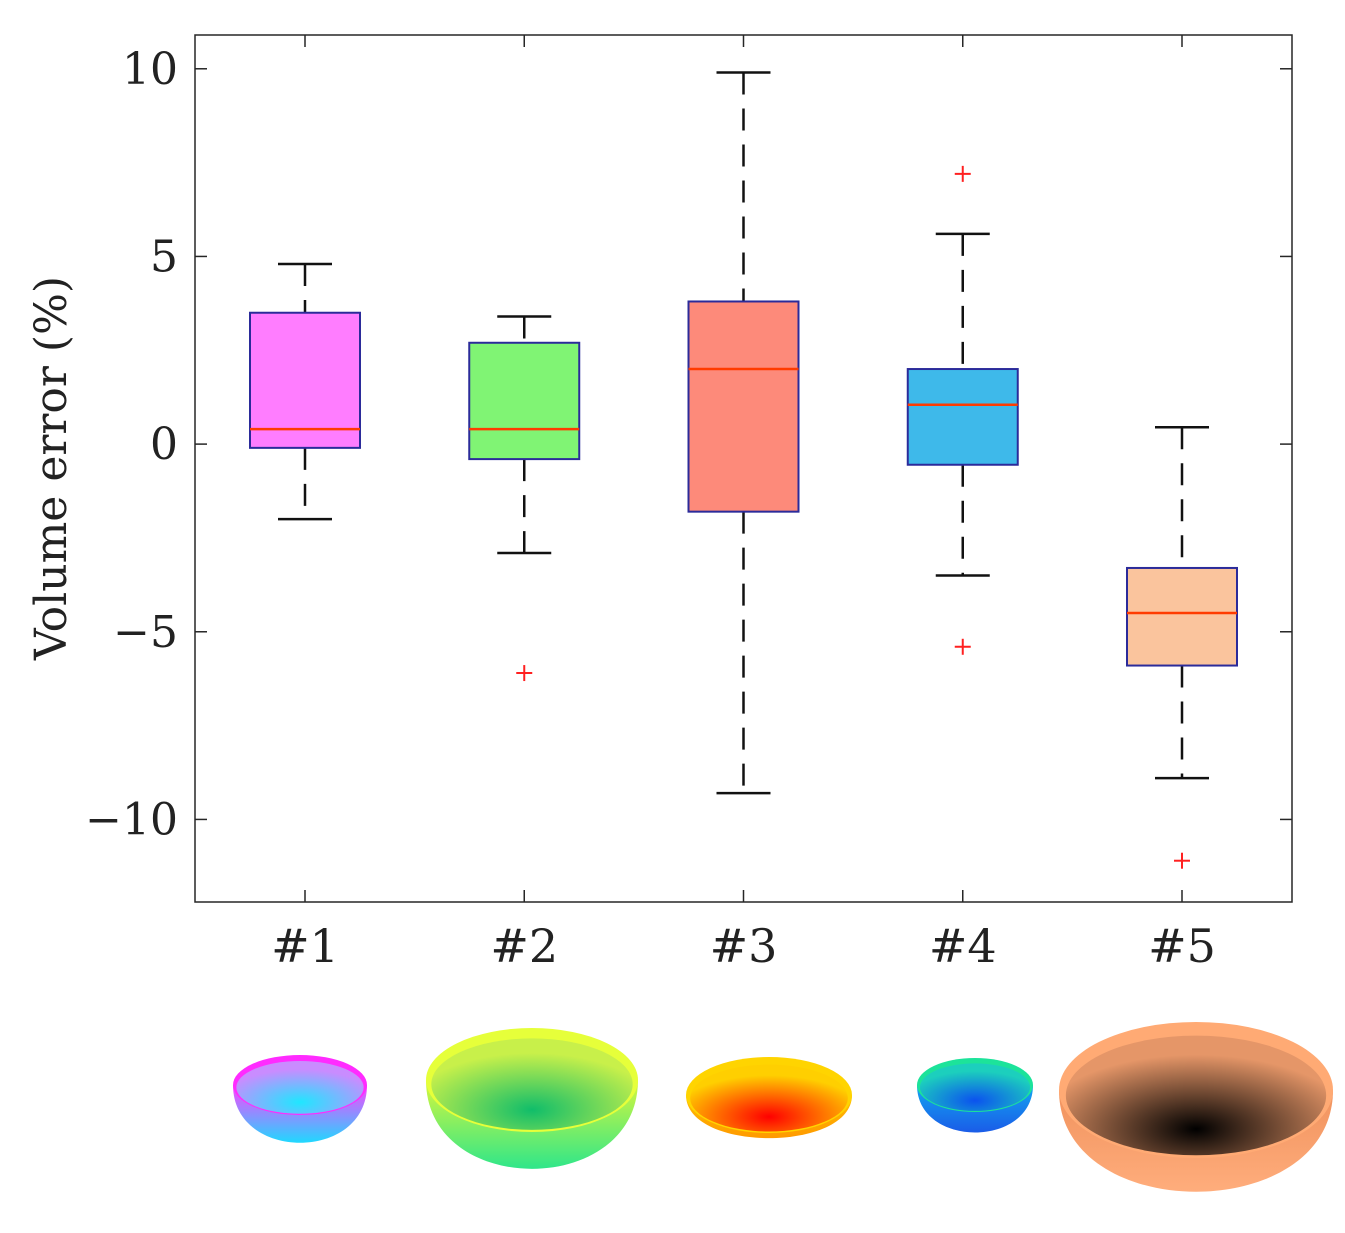 The image size is (1345, 1233). What do you see at coordinates (164, 444) in the screenshot?
I see `y-tick-label: 0` at bounding box center [164, 444].